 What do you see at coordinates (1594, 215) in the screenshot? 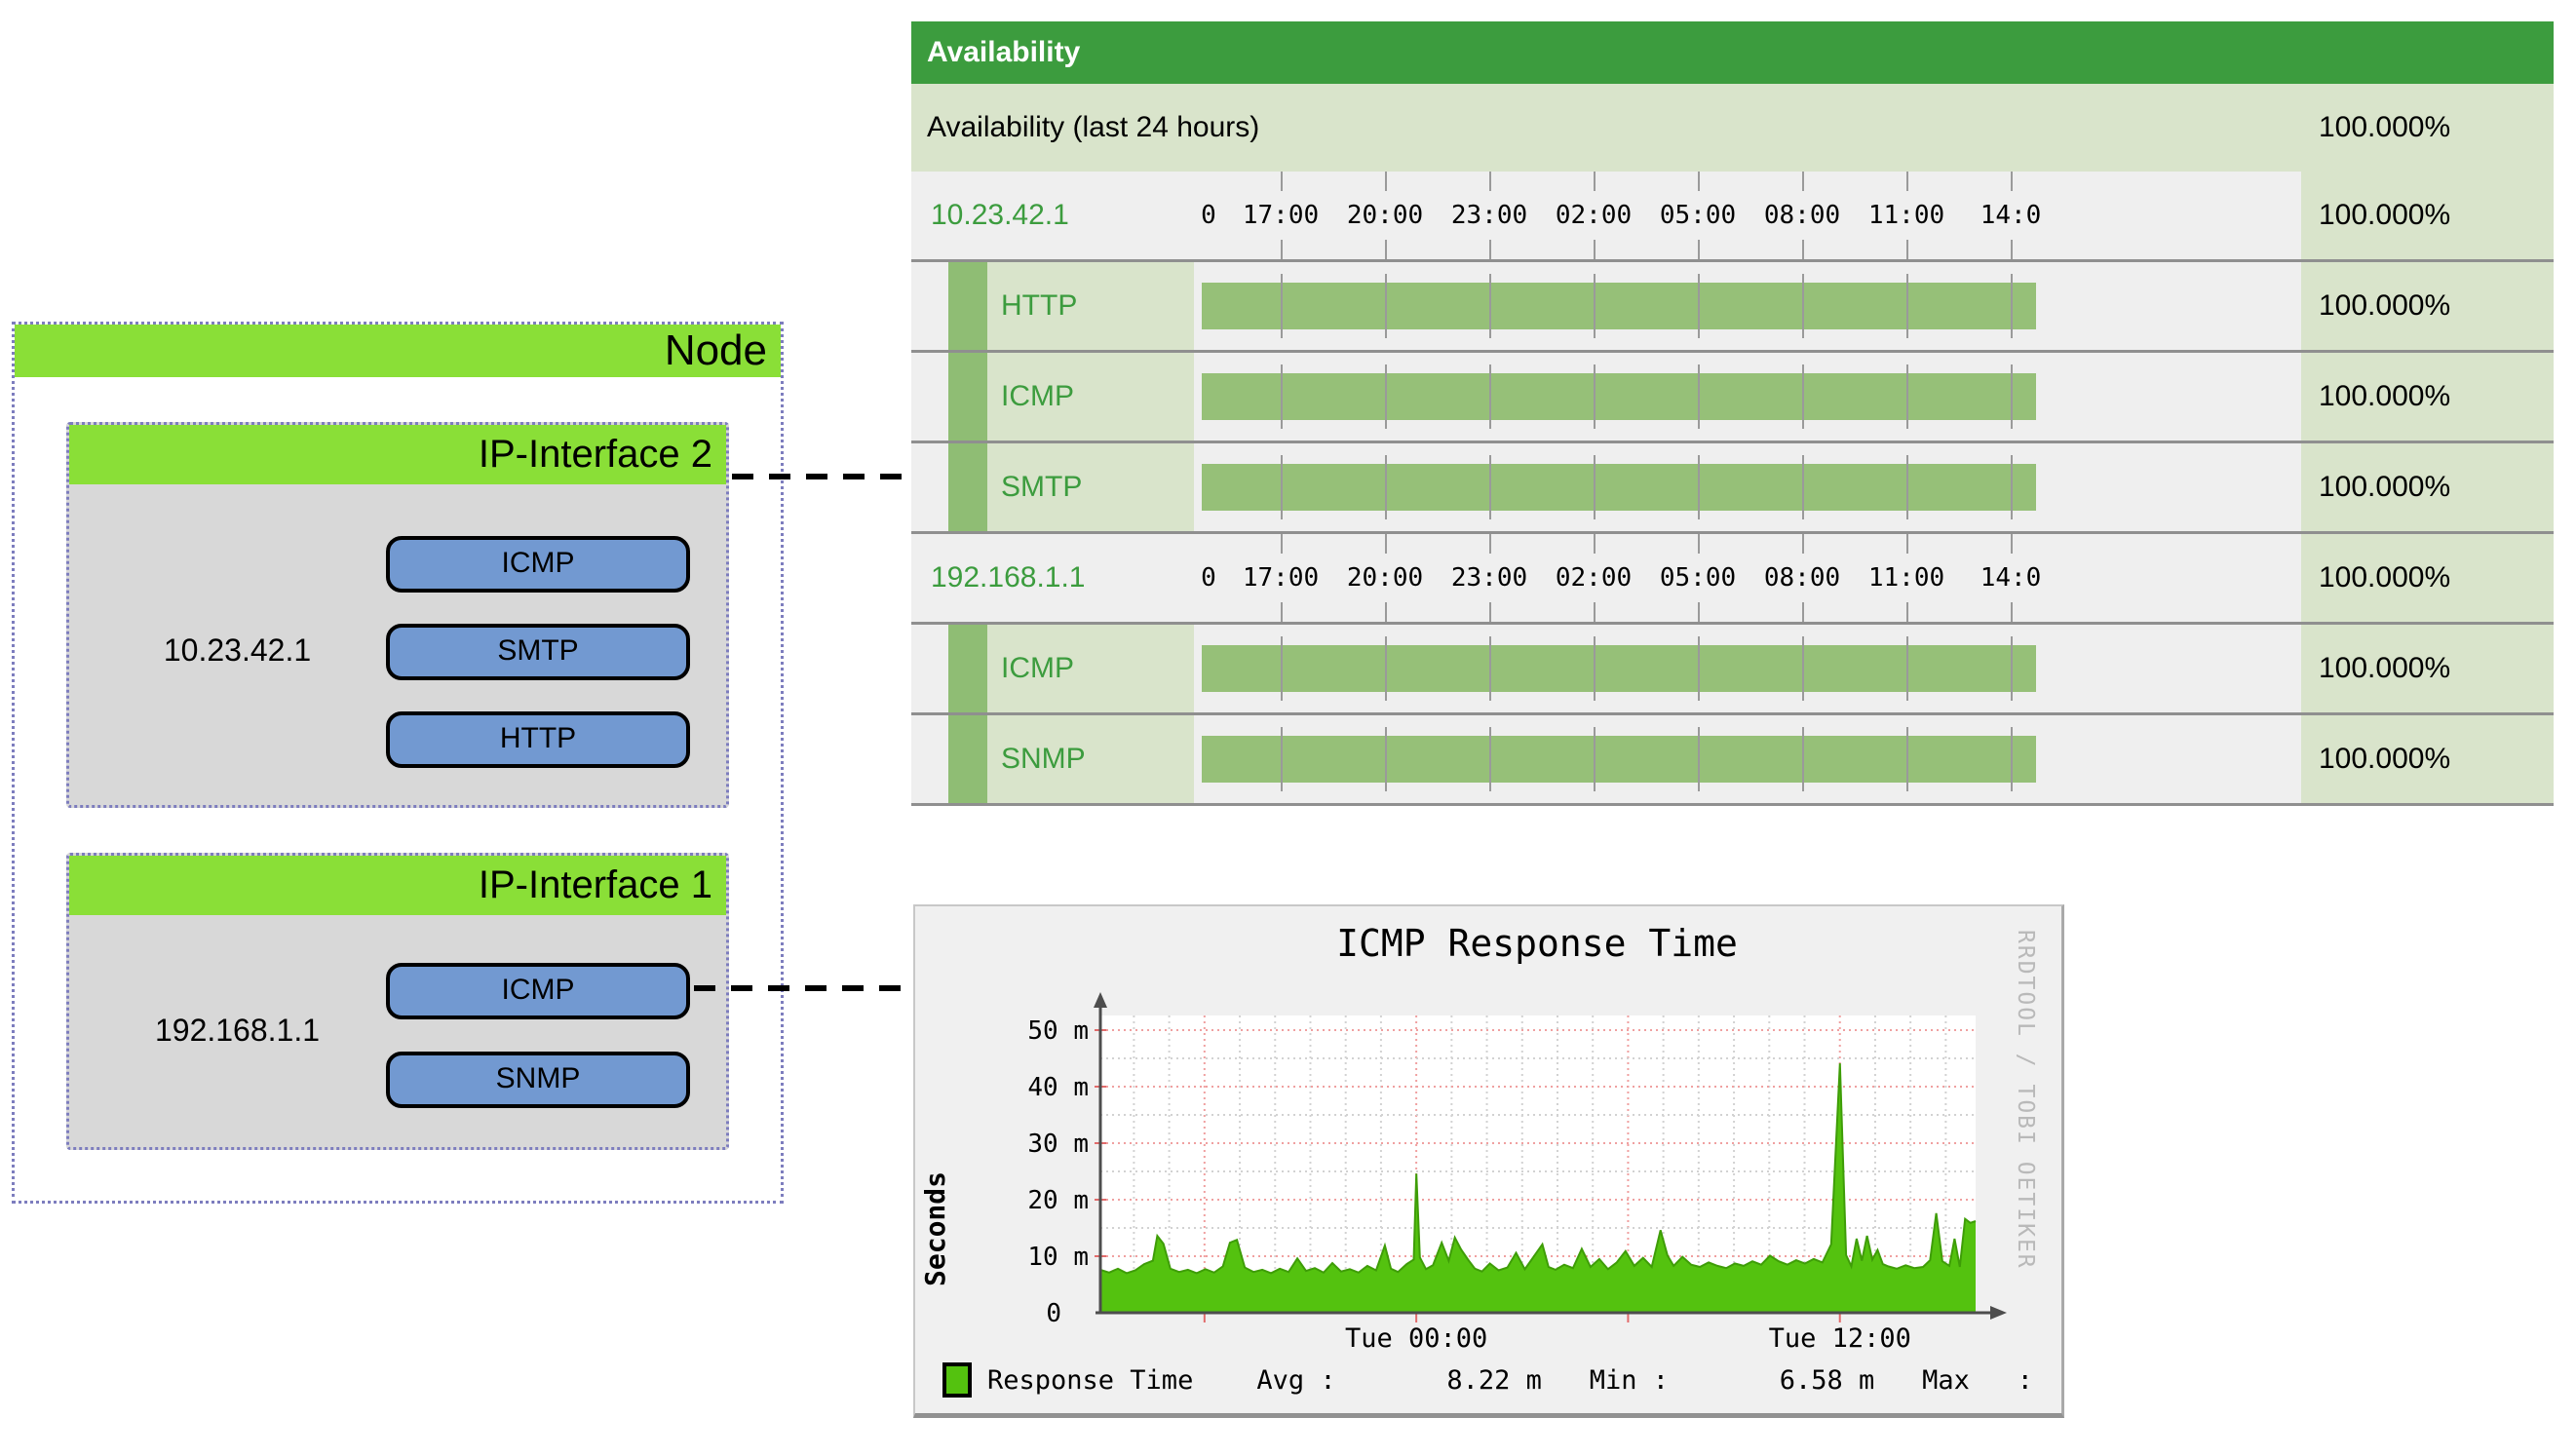
I see `timeline-tick-label: 02:00` at bounding box center [1594, 215].